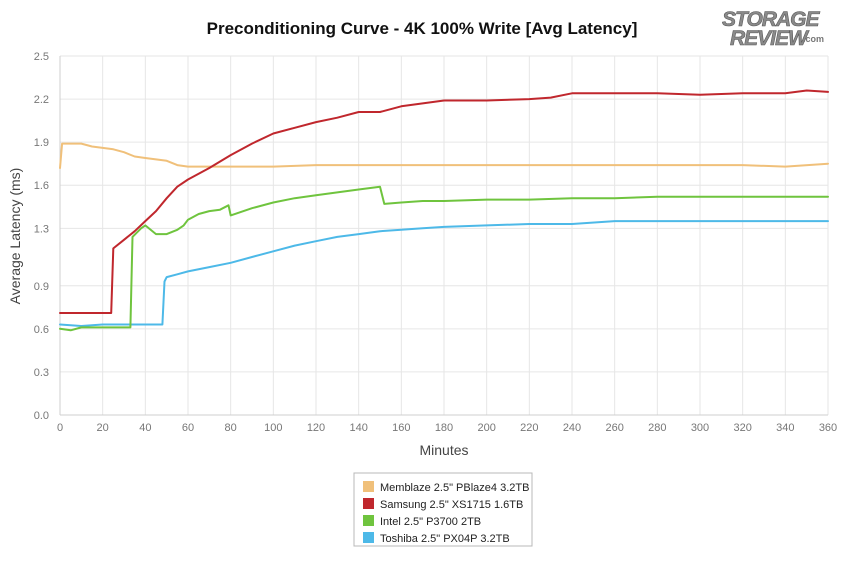 The height and width of the screenshot is (573, 850). Describe the element at coordinates (828, 428) in the screenshot. I see `x-tick-label: 360` at that location.